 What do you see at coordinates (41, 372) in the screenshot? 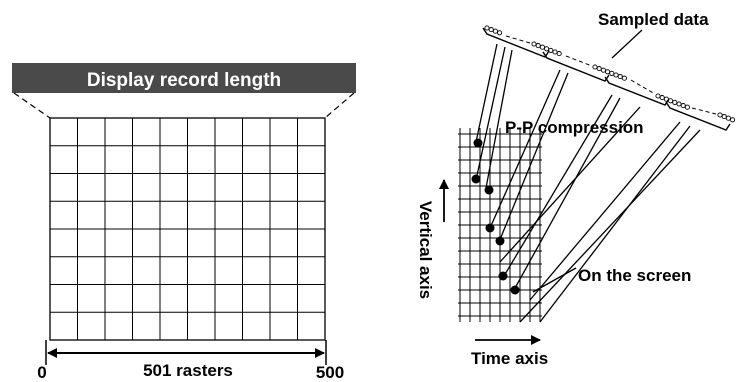
I see `raster-start-label: 0` at bounding box center [41, 372].